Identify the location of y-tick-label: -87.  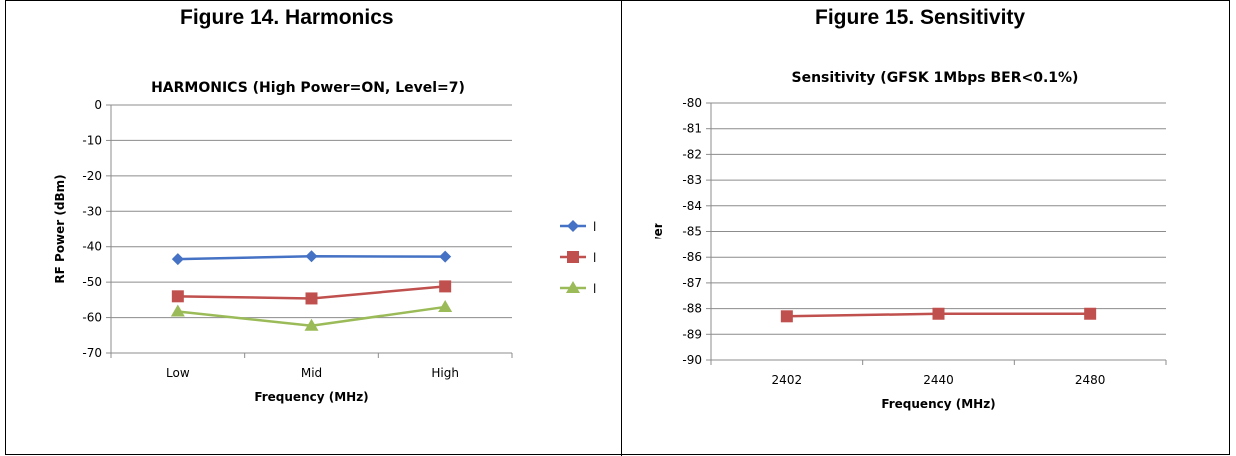
(692, 283).